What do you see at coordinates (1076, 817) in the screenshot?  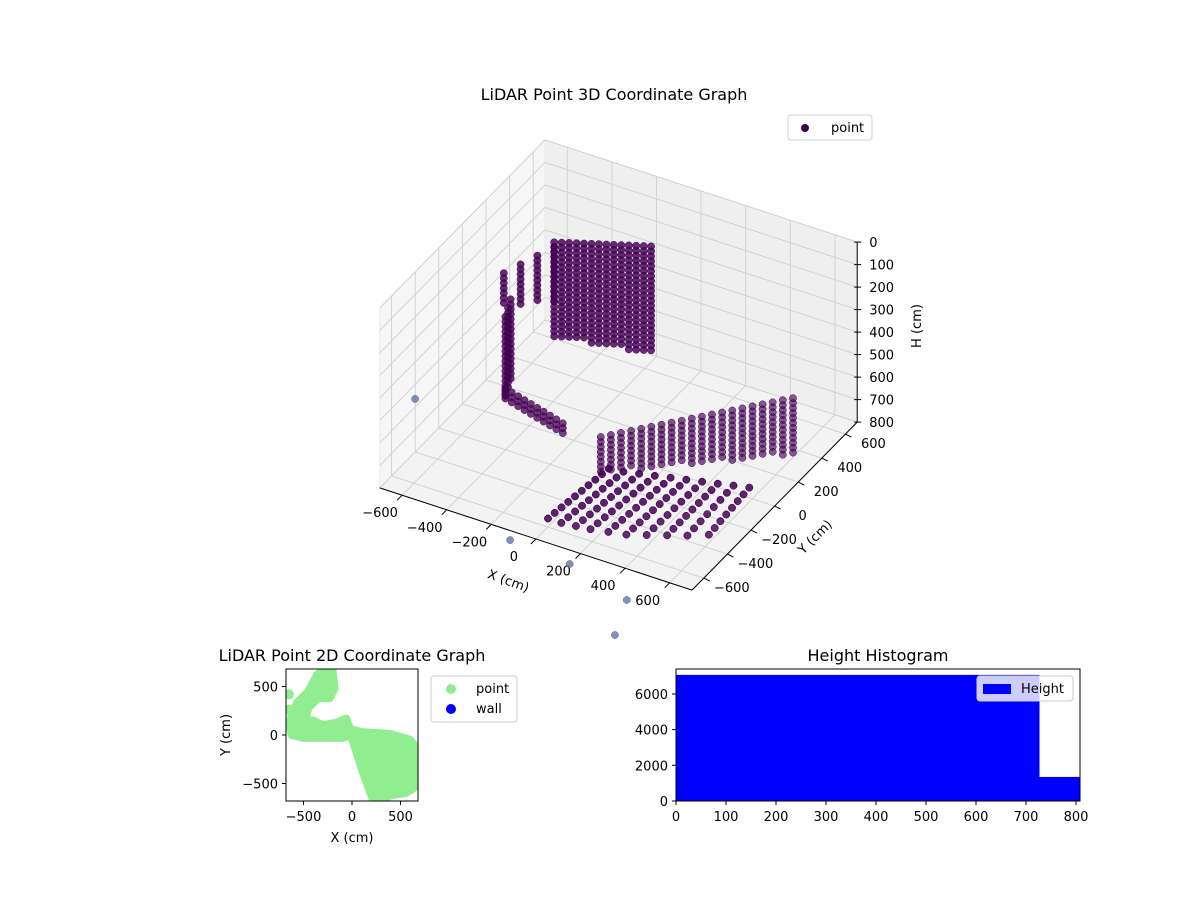 I see `x-tick-label: 800` at bounding box center [1076, 817].